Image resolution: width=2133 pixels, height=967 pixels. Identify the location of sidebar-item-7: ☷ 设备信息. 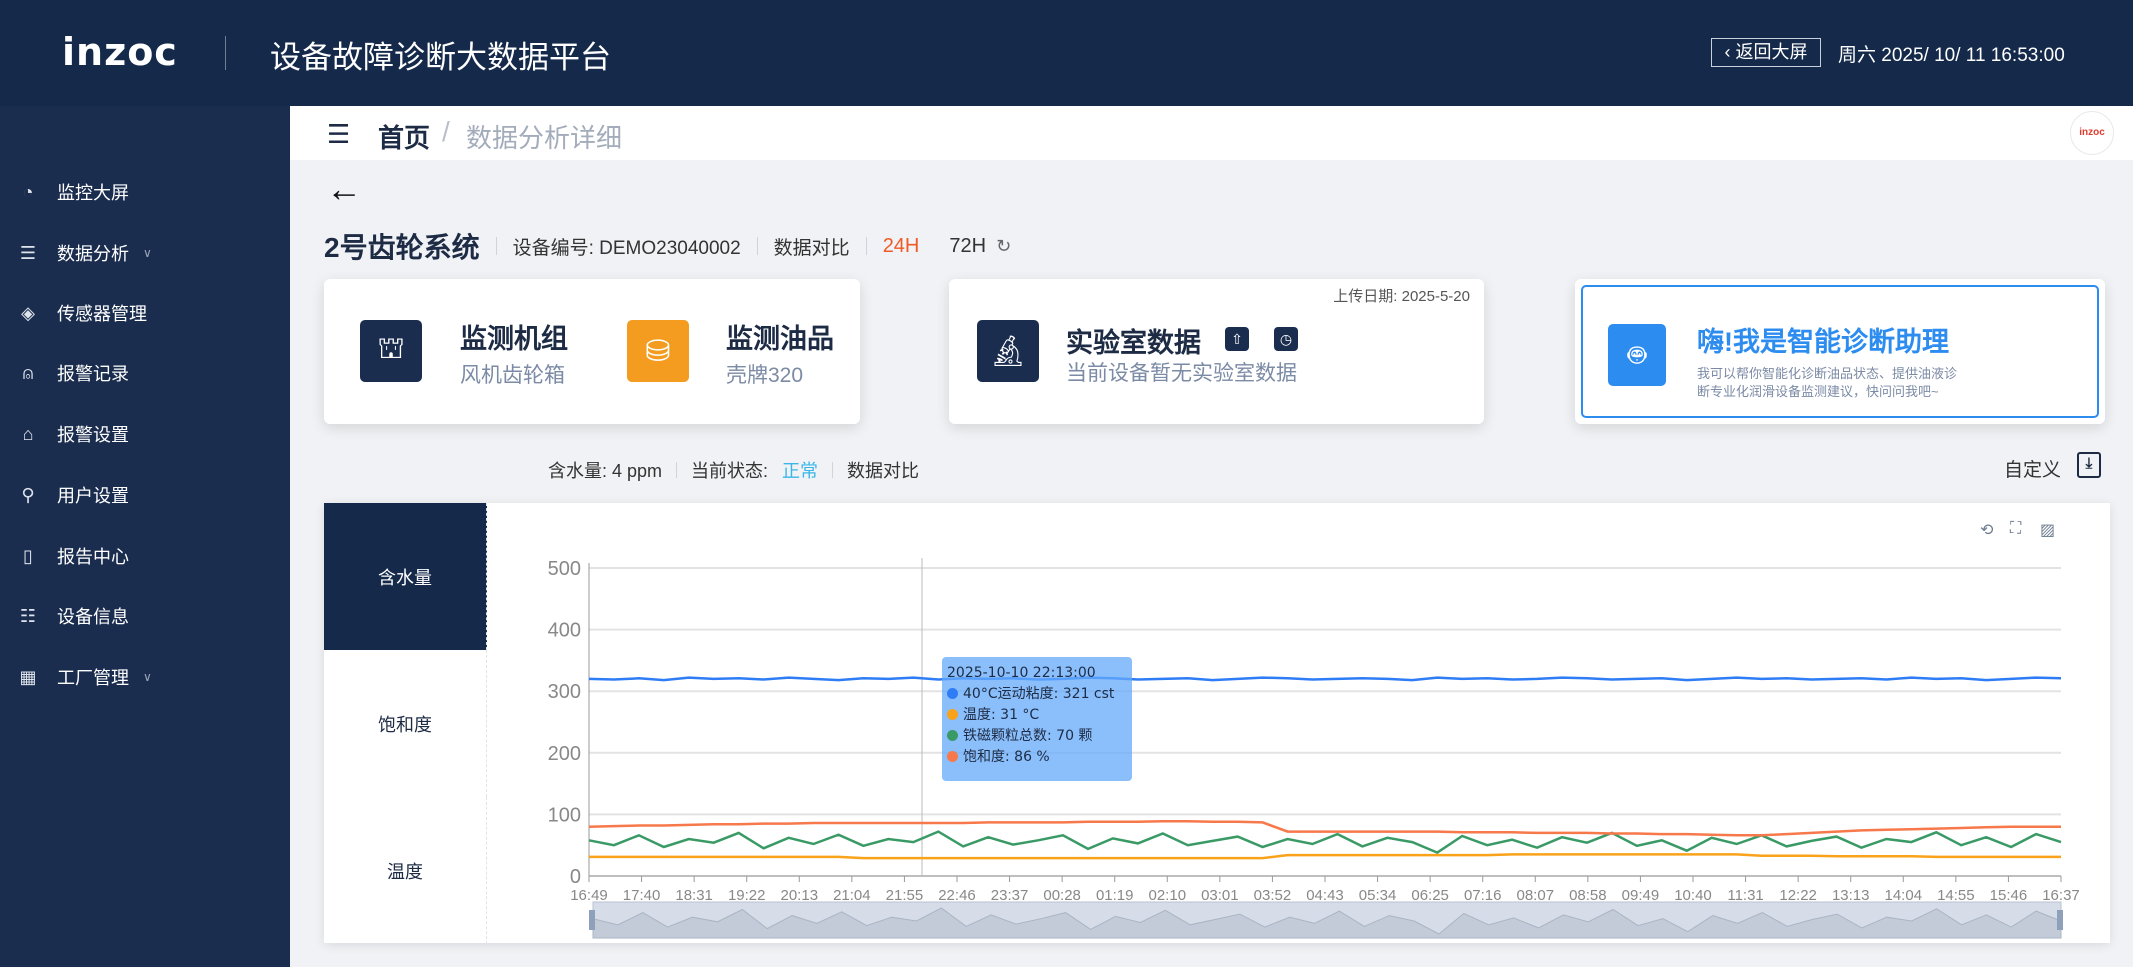
(145, 616).